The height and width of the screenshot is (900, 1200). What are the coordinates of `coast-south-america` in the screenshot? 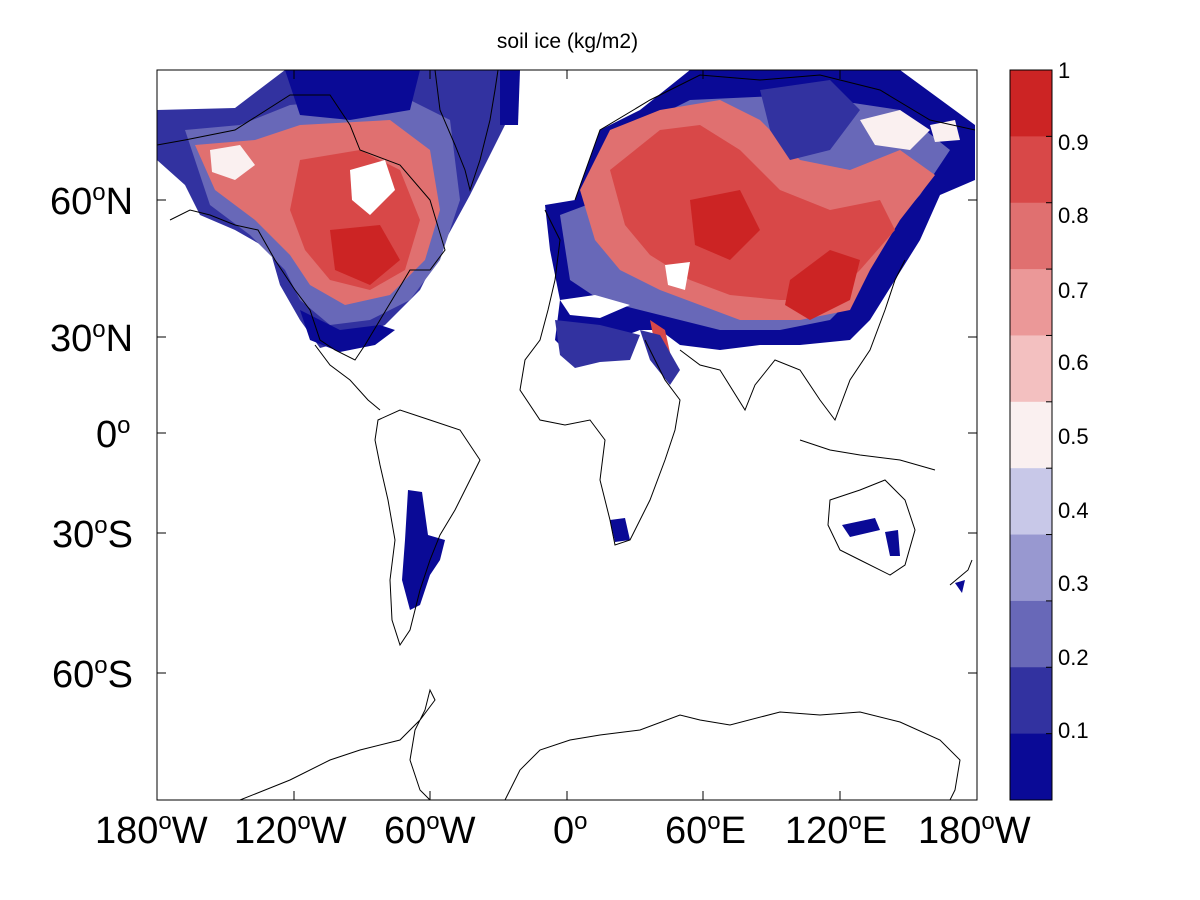 It's located at (427, 528).